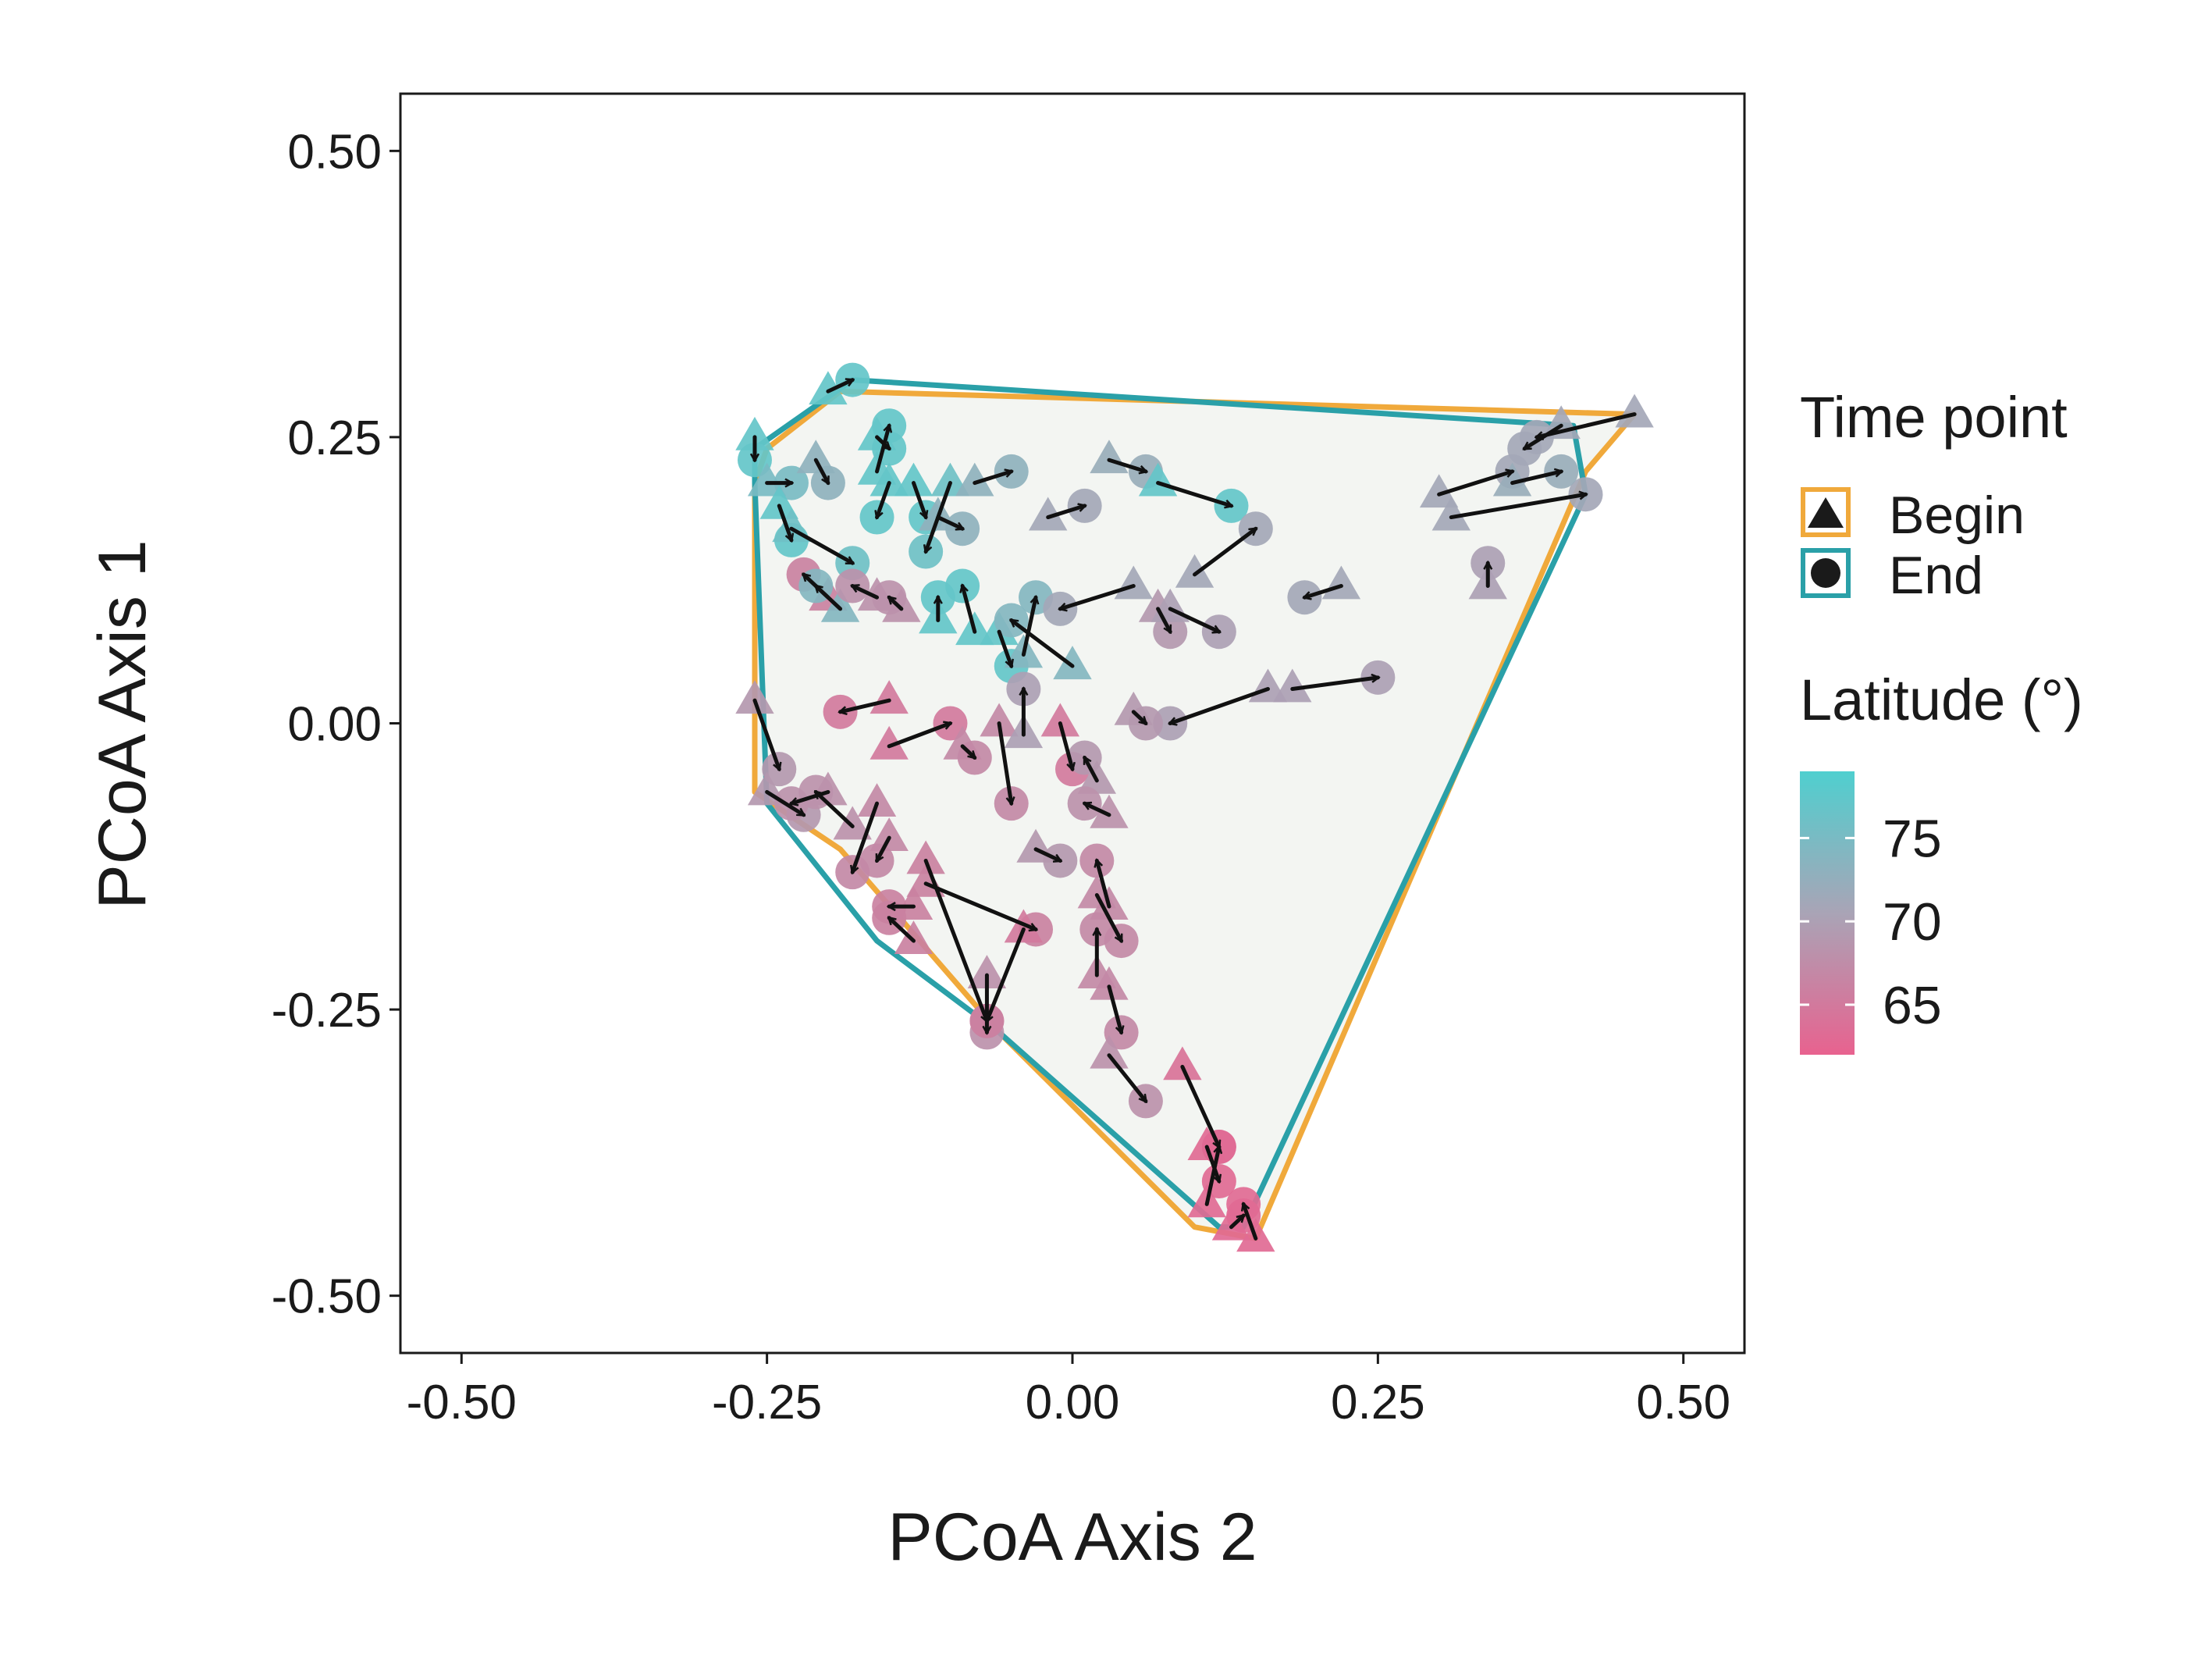  I want to click on legend-entry-end: End, so click(1892, 575).